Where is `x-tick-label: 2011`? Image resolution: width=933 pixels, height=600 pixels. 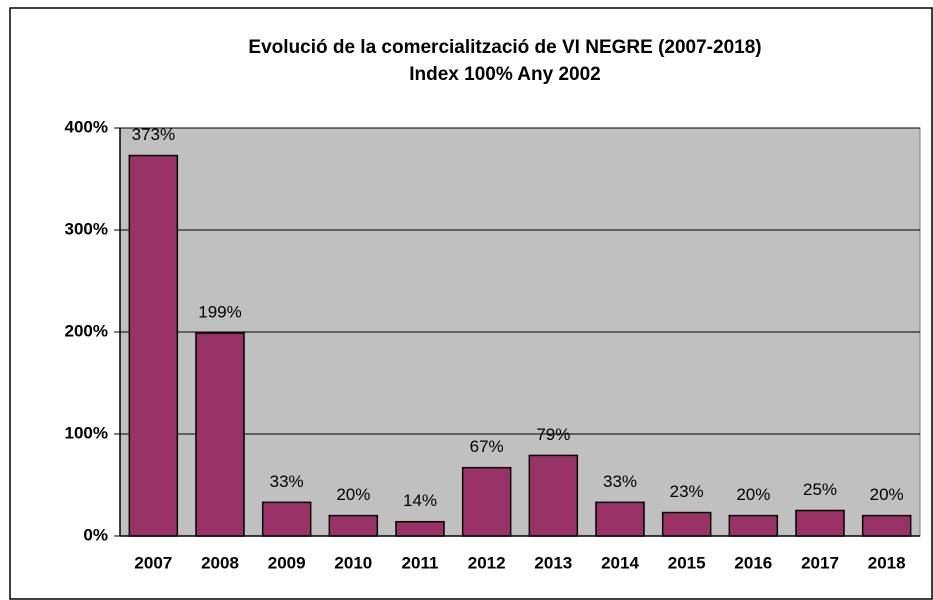 x-tick-label: 2011 is located at coordinates (420, 562).